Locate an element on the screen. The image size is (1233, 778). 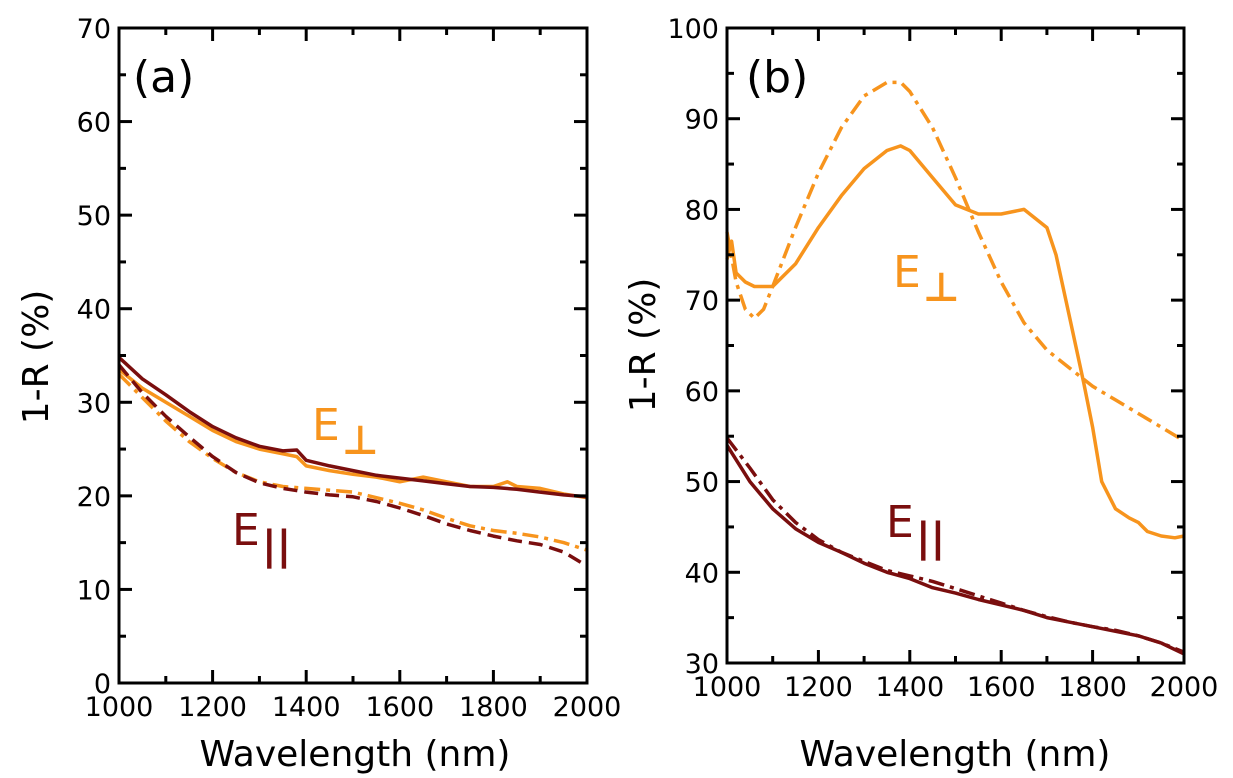
series-line-dark_red-dashdot is located at coordinates (955, 545).